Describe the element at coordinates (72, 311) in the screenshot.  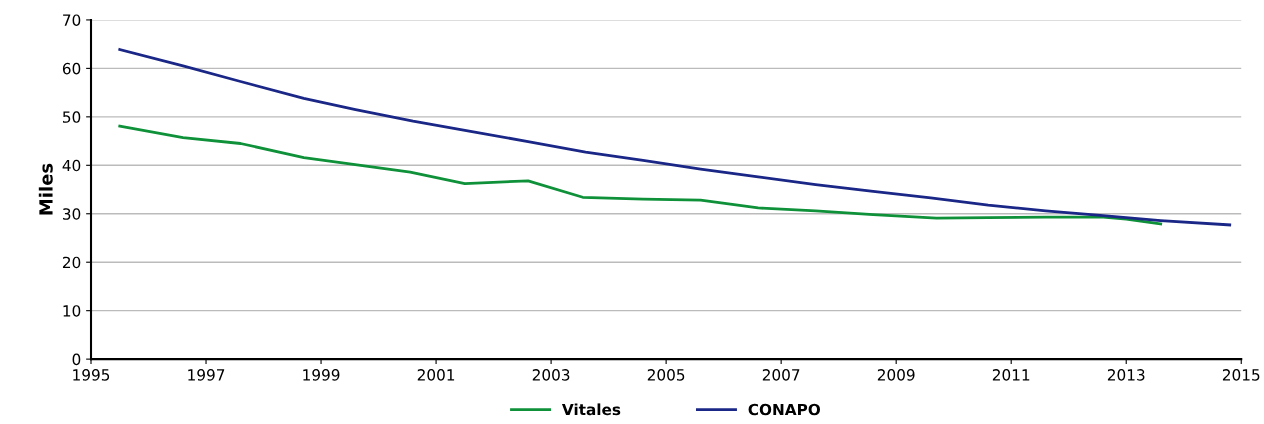
I see `y-tick-label: 10` at that location.